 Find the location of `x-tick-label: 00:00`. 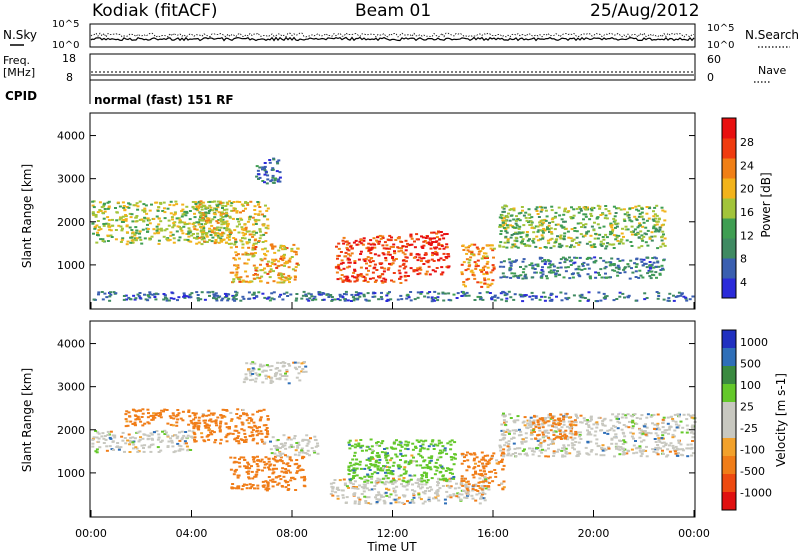

x-tick-label: 00:00 is located at coordinates (91, 533).